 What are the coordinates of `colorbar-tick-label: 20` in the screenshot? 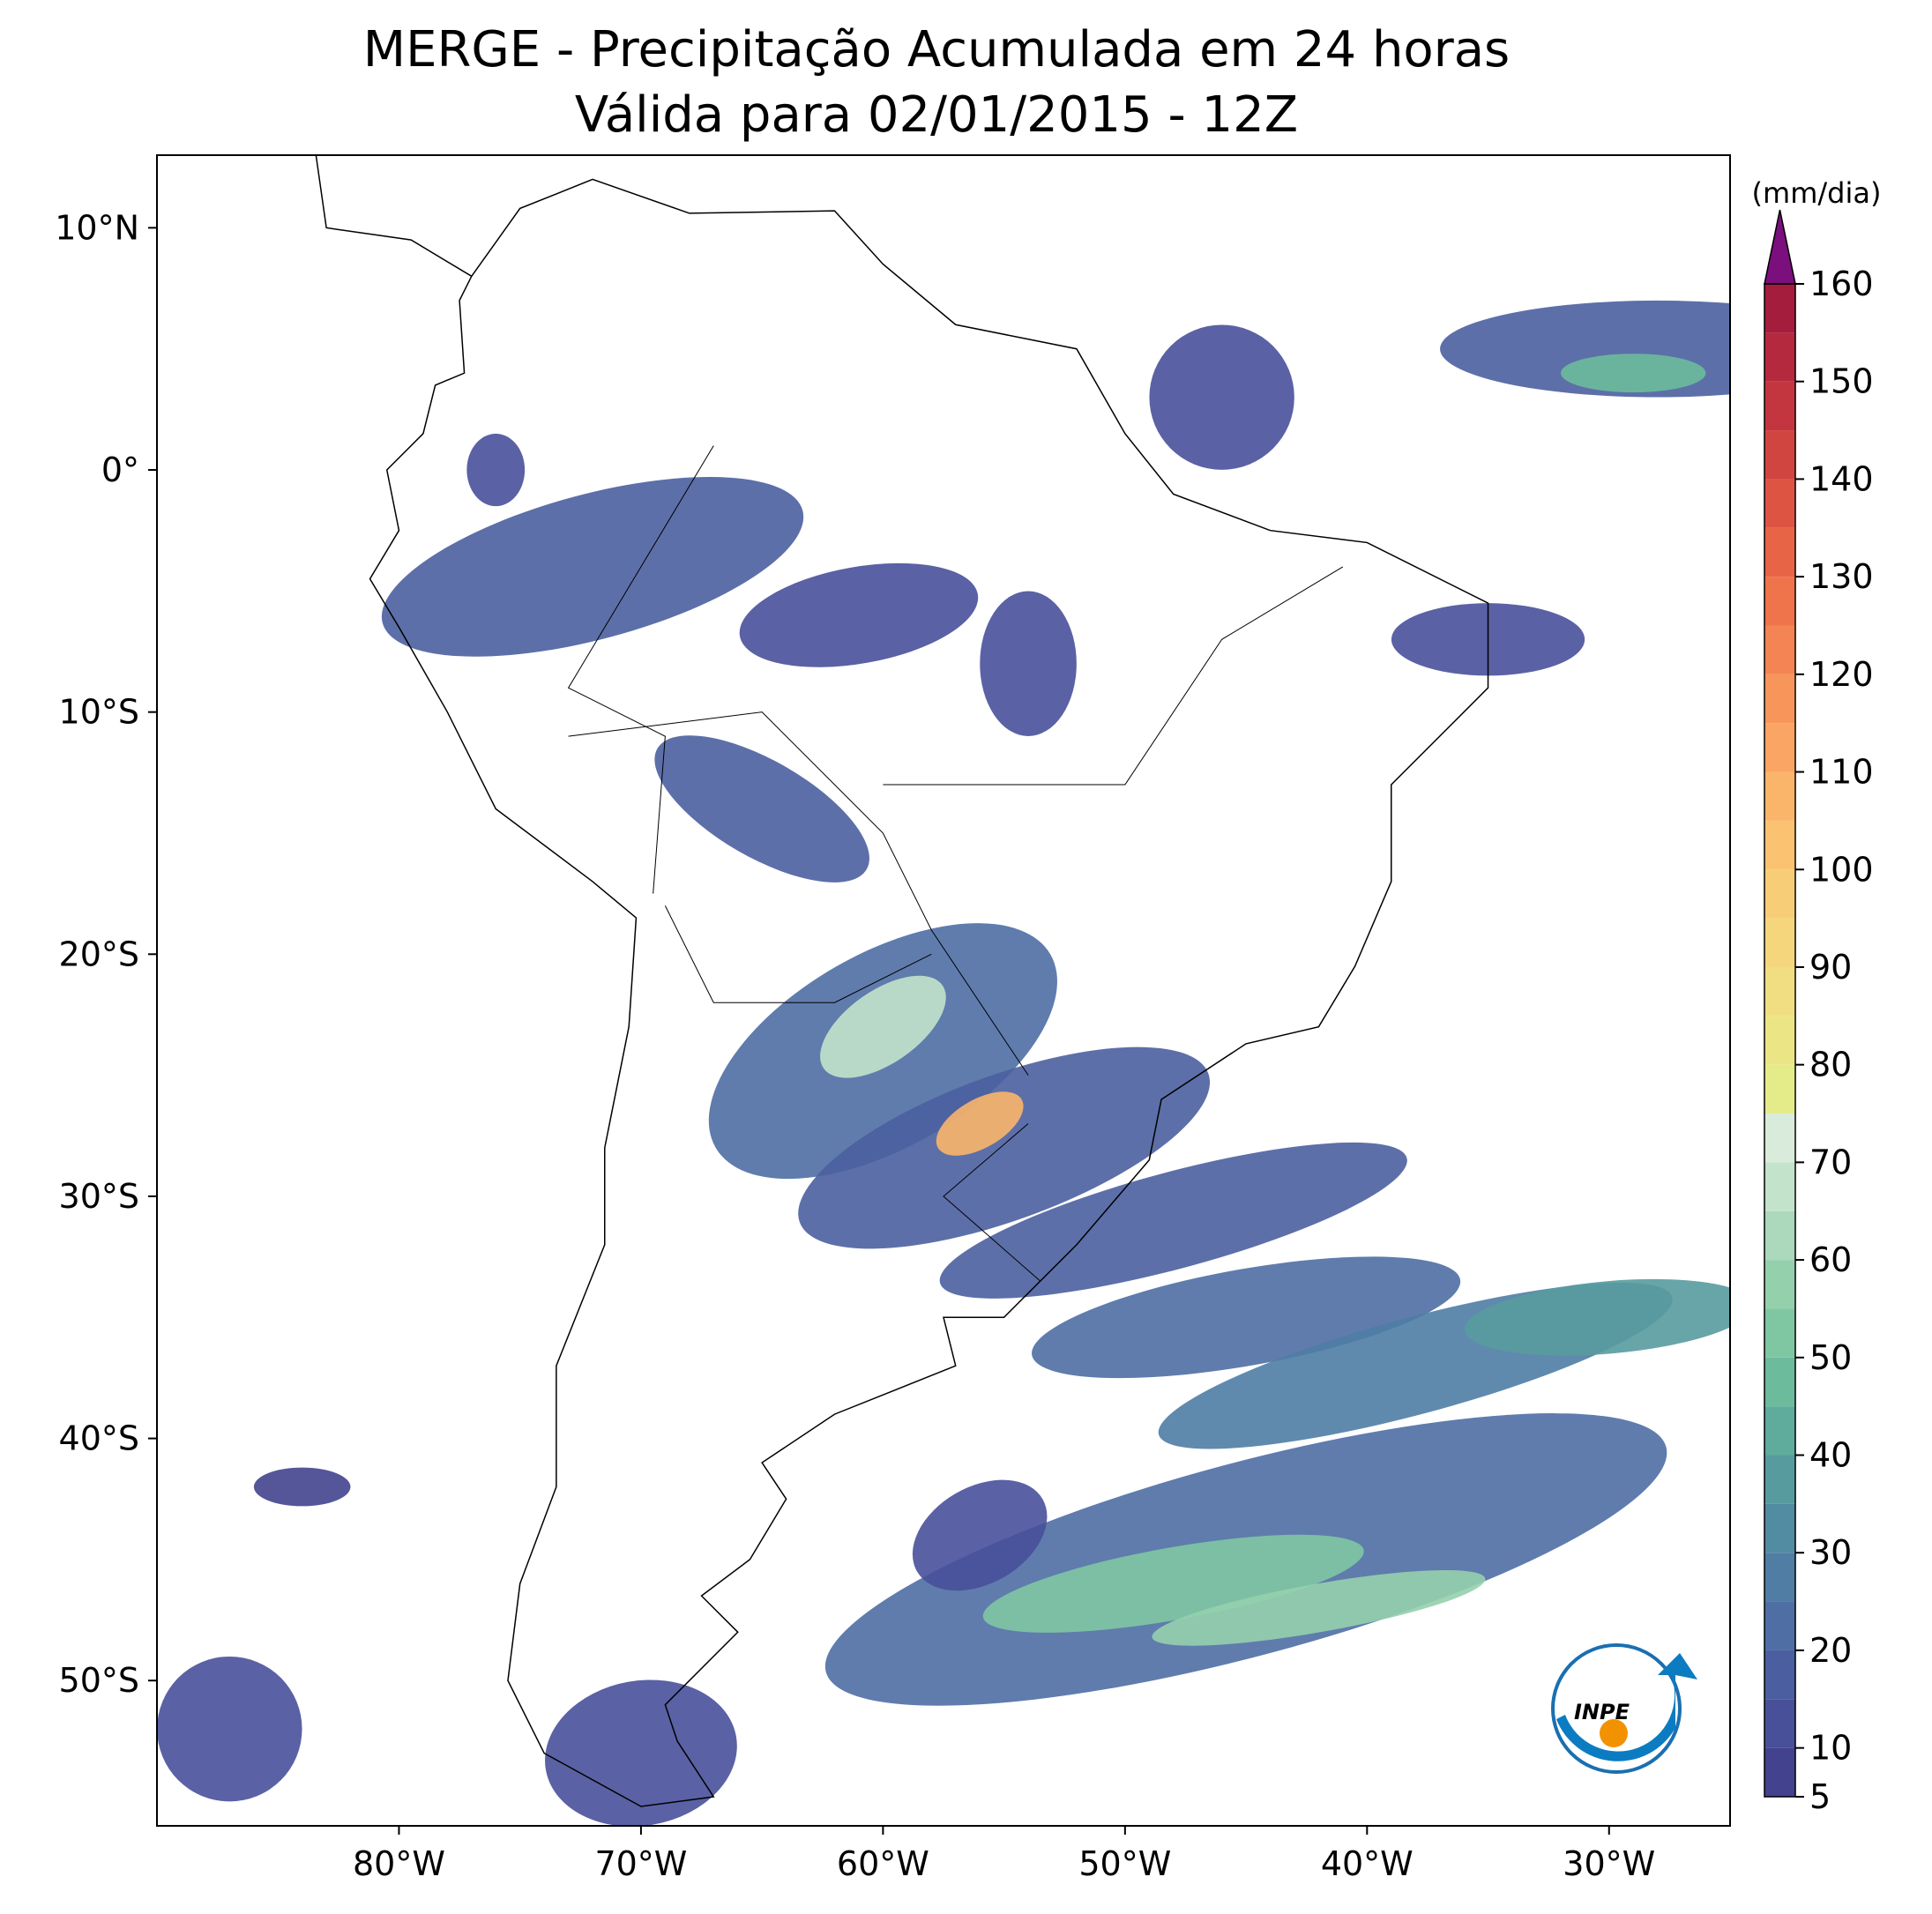 It's located at (1830, 1650).